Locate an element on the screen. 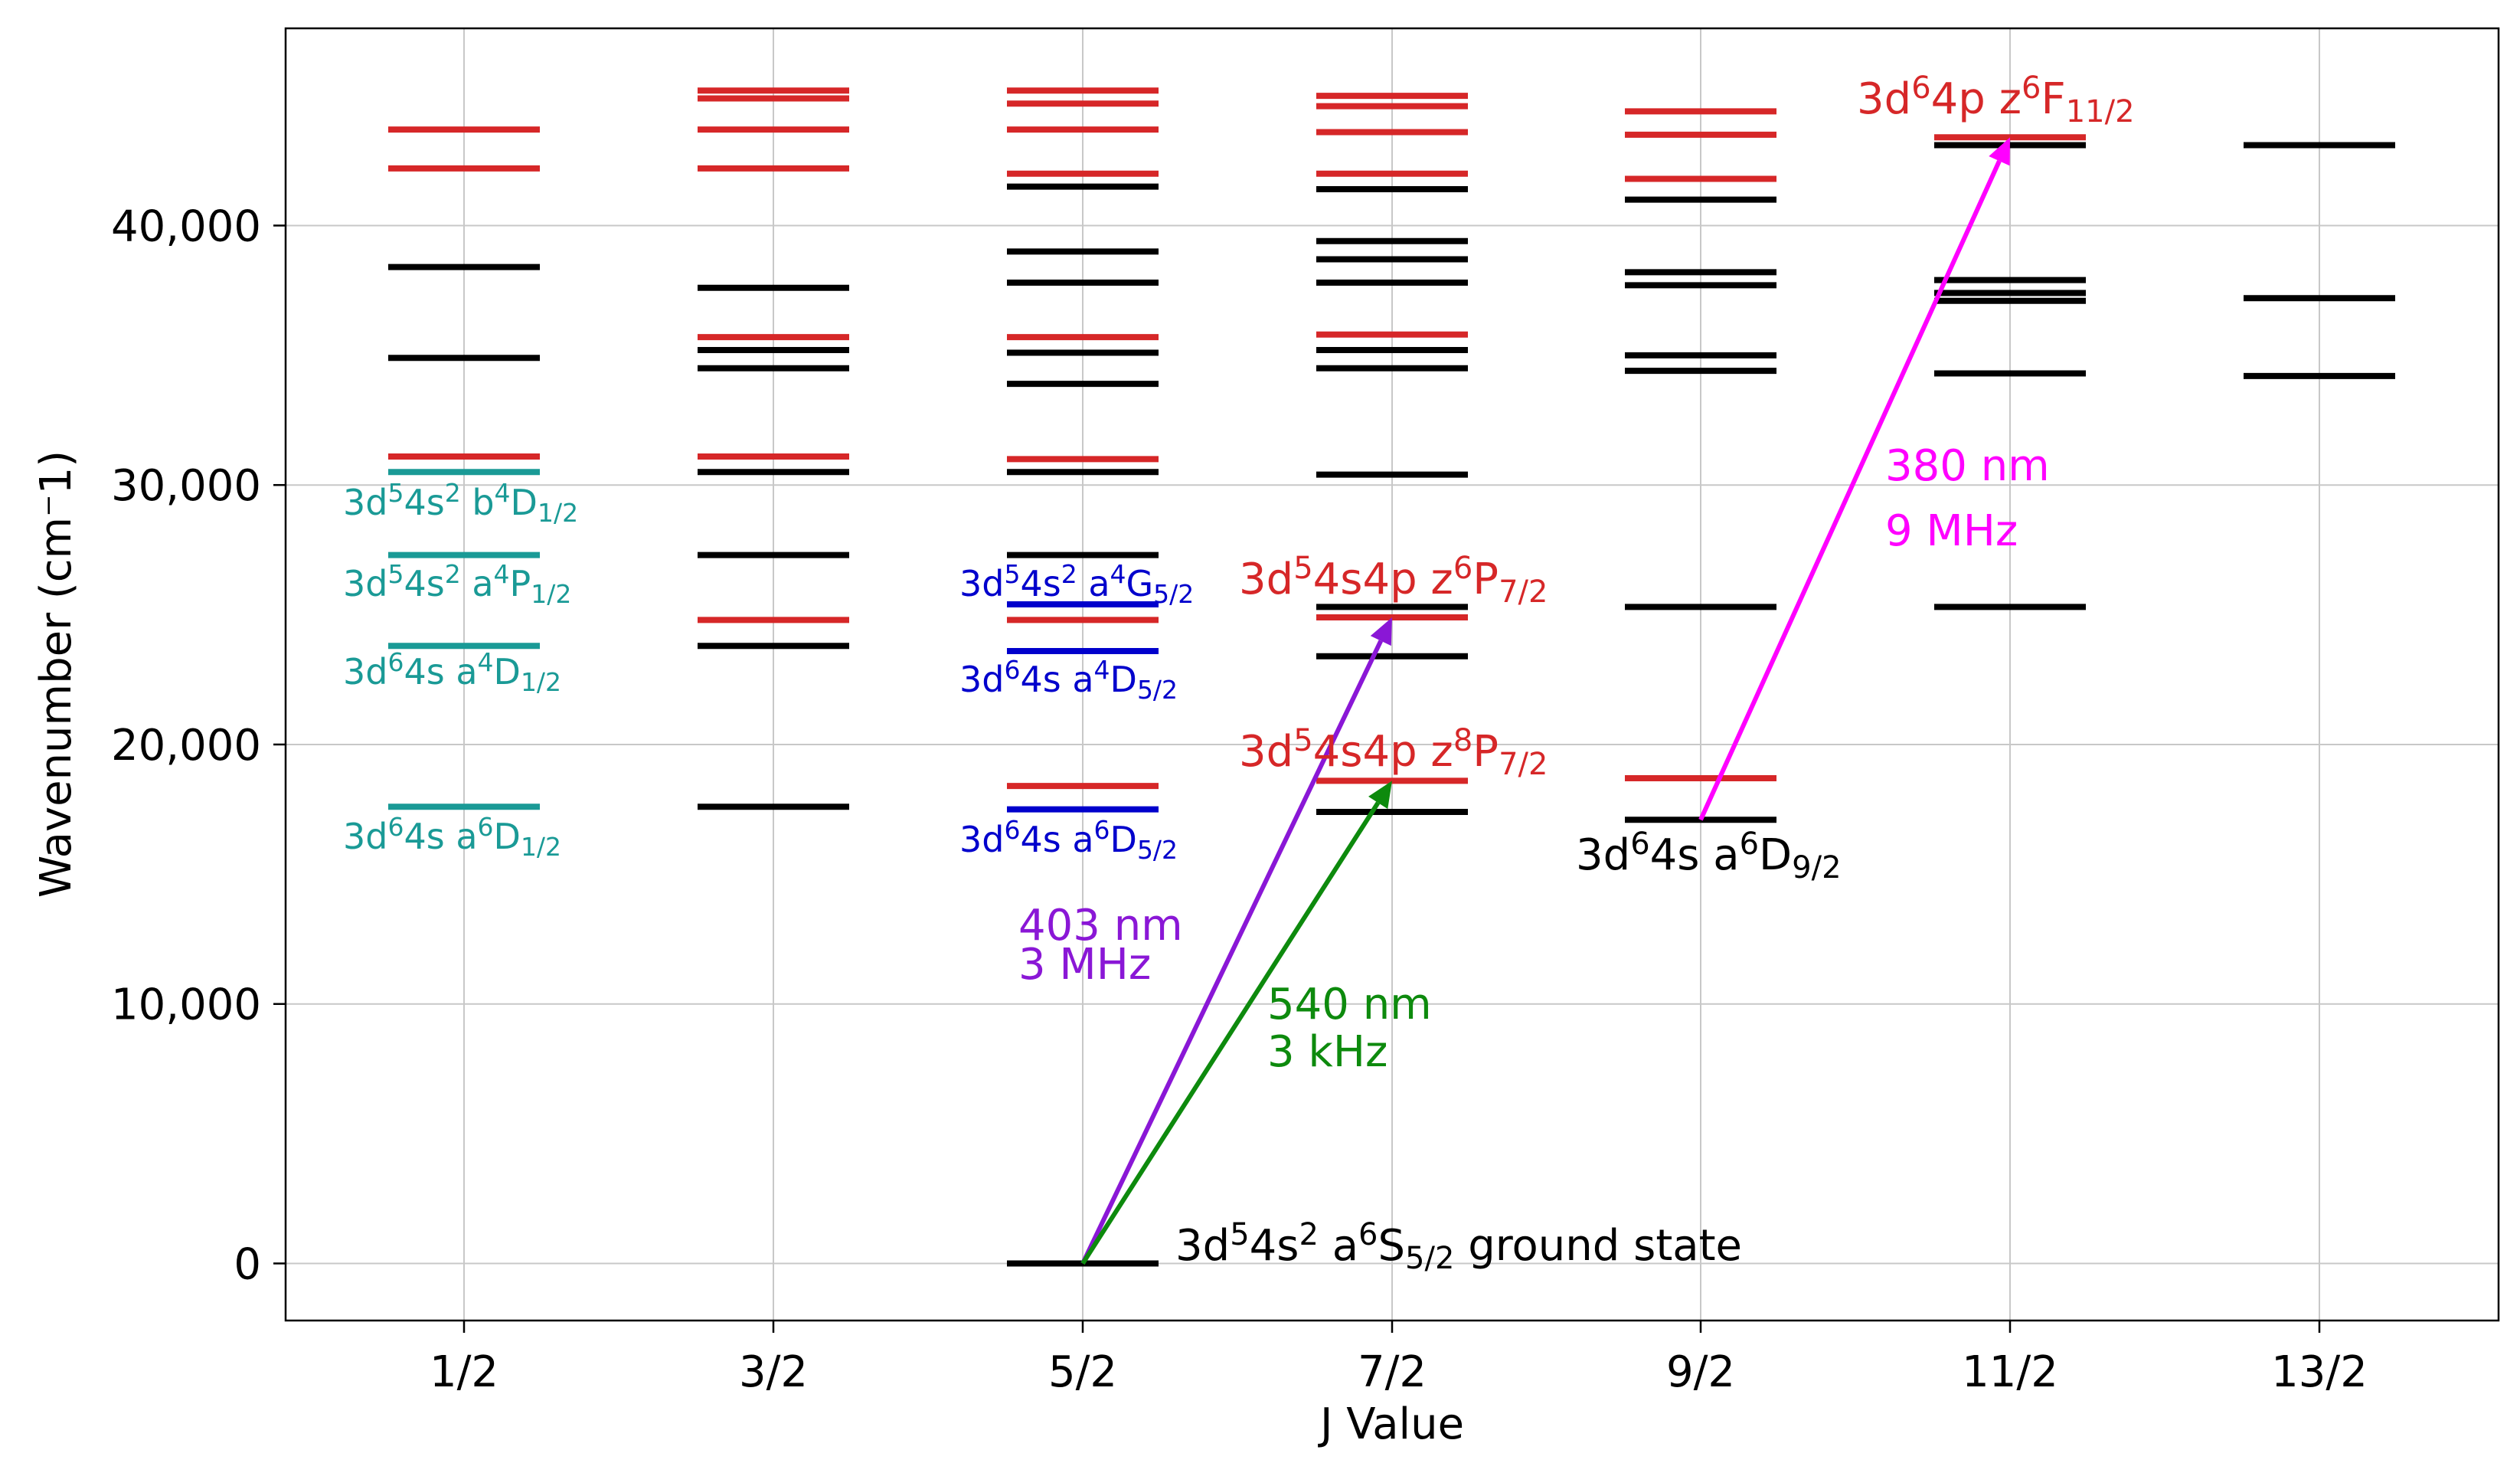 The image size is (2520, 1463). x-tick-label: 13/2 is located at coordinates (2319, 1372).